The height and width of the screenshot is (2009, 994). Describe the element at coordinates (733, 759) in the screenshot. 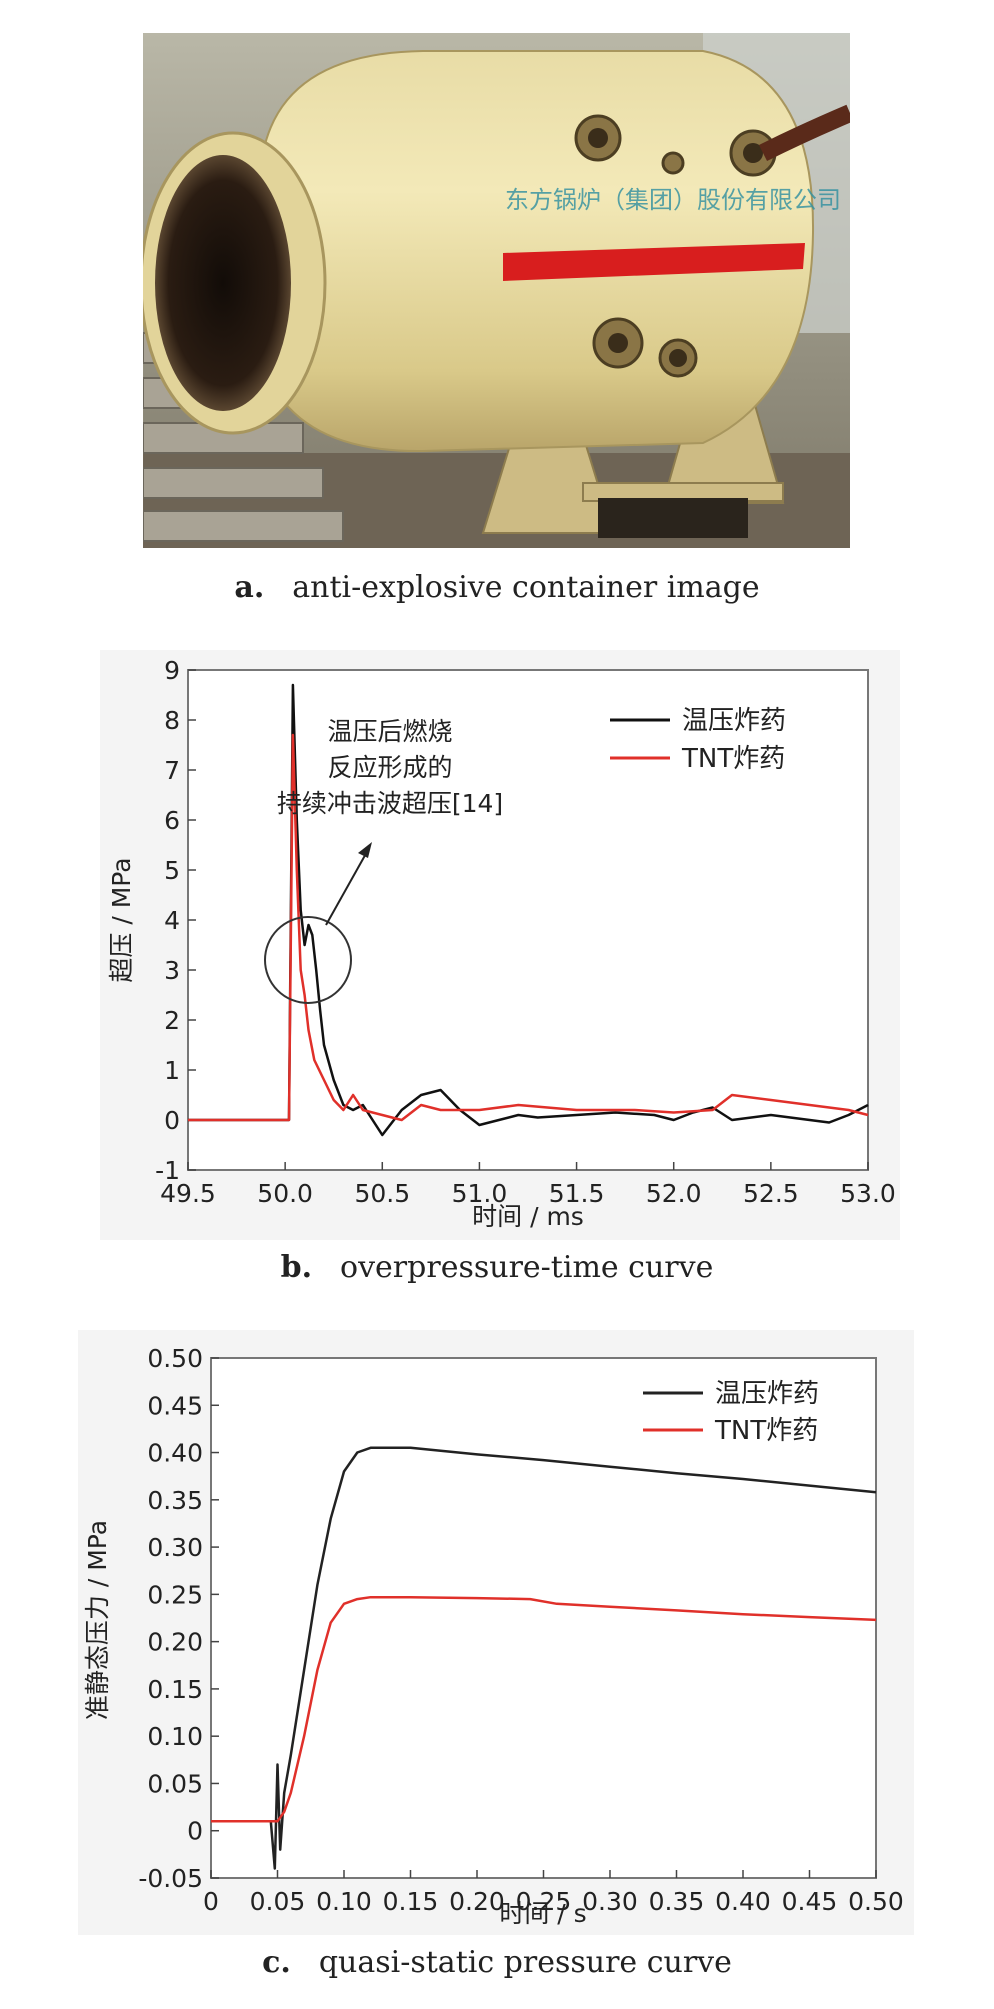

I see `legend-b-label-2: TNT炸药` at that location.